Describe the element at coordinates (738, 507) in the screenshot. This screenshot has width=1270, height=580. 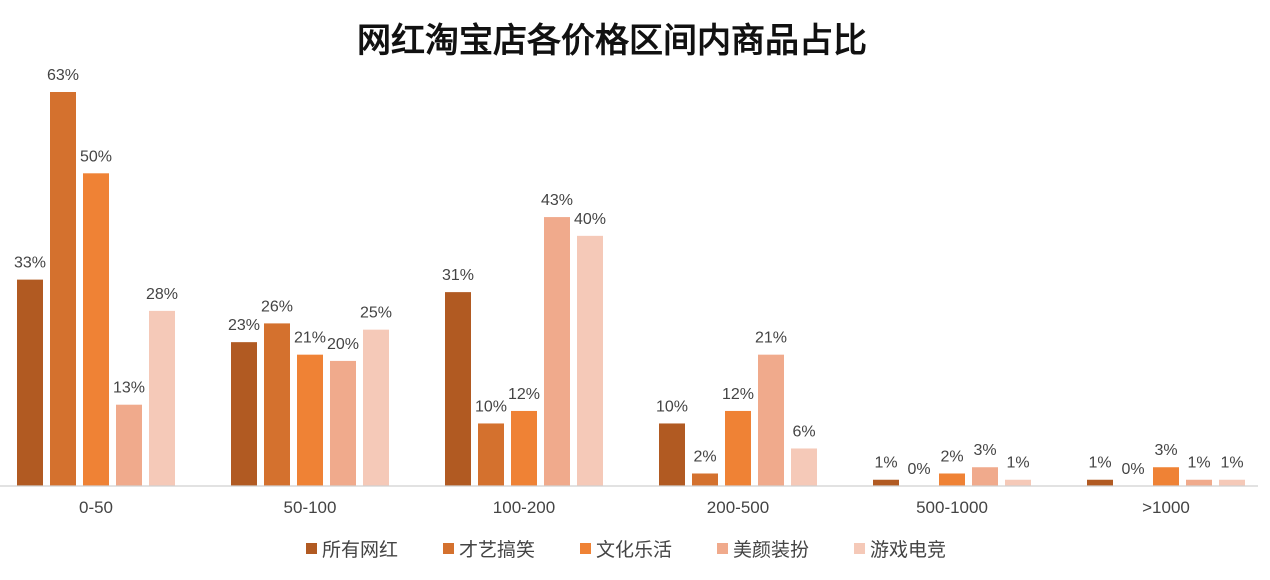
I see `category-label: 200-500` at that location.